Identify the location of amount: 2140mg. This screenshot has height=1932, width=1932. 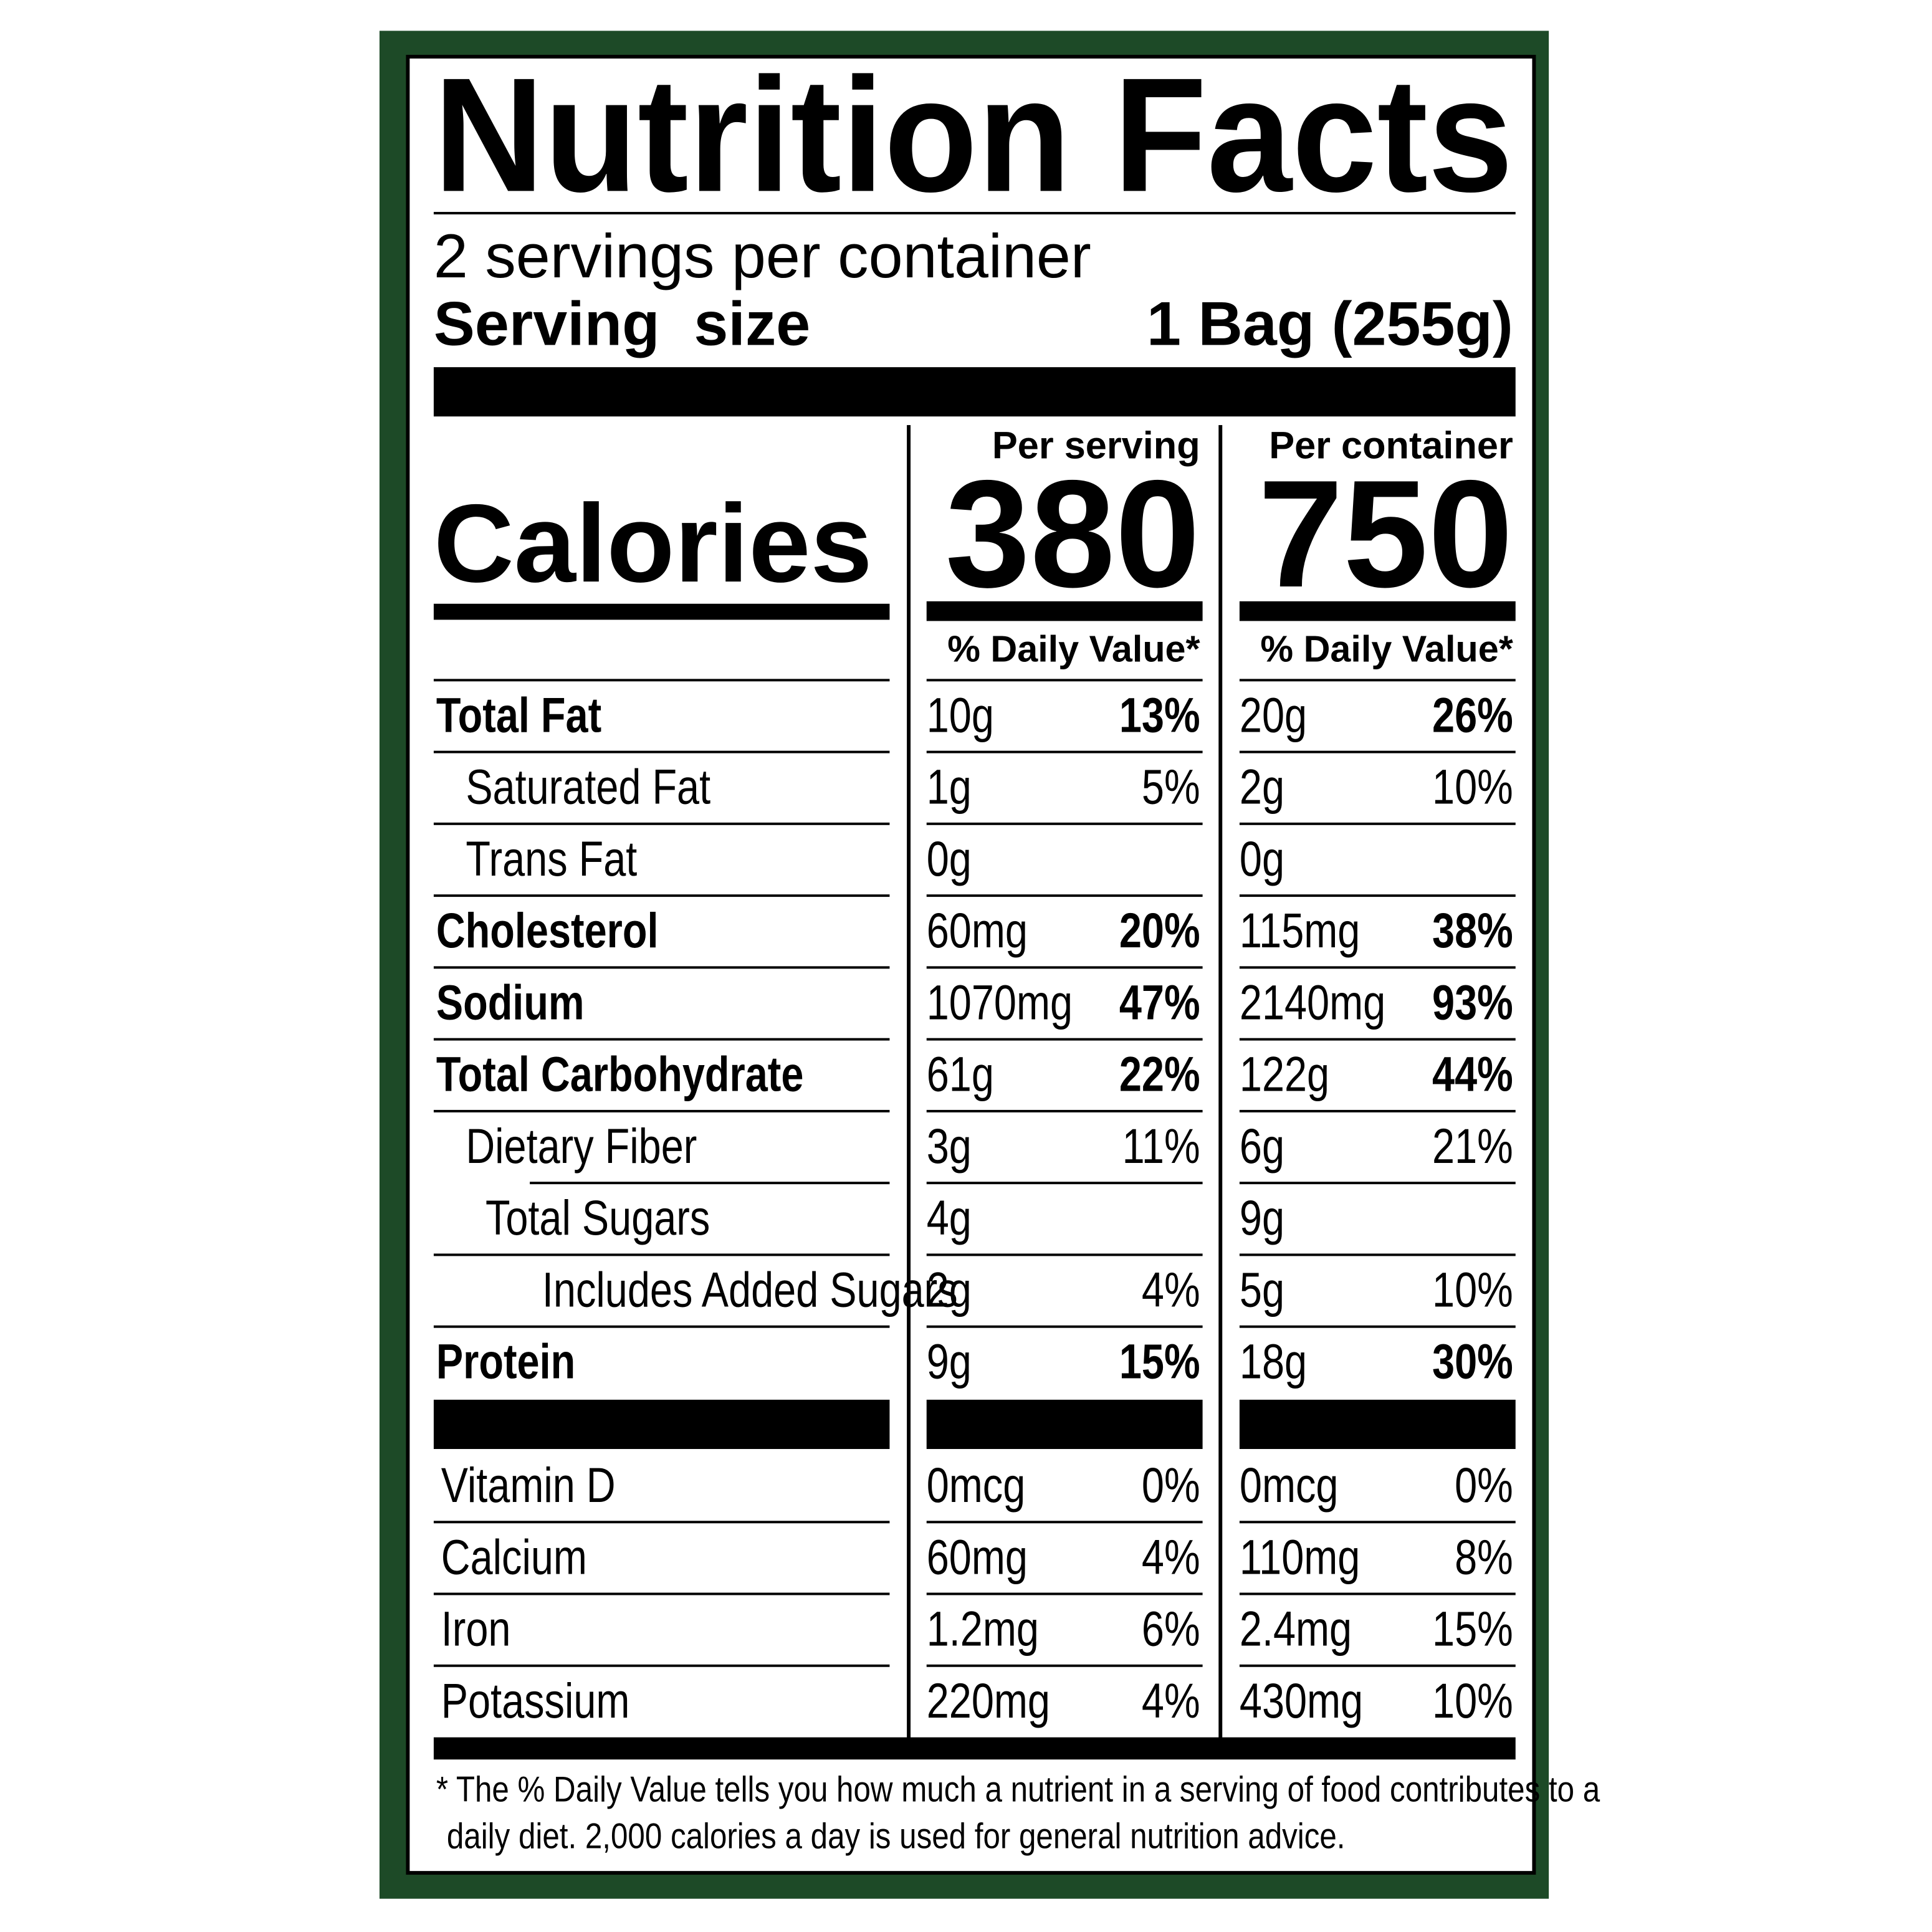
(1312, 1002).